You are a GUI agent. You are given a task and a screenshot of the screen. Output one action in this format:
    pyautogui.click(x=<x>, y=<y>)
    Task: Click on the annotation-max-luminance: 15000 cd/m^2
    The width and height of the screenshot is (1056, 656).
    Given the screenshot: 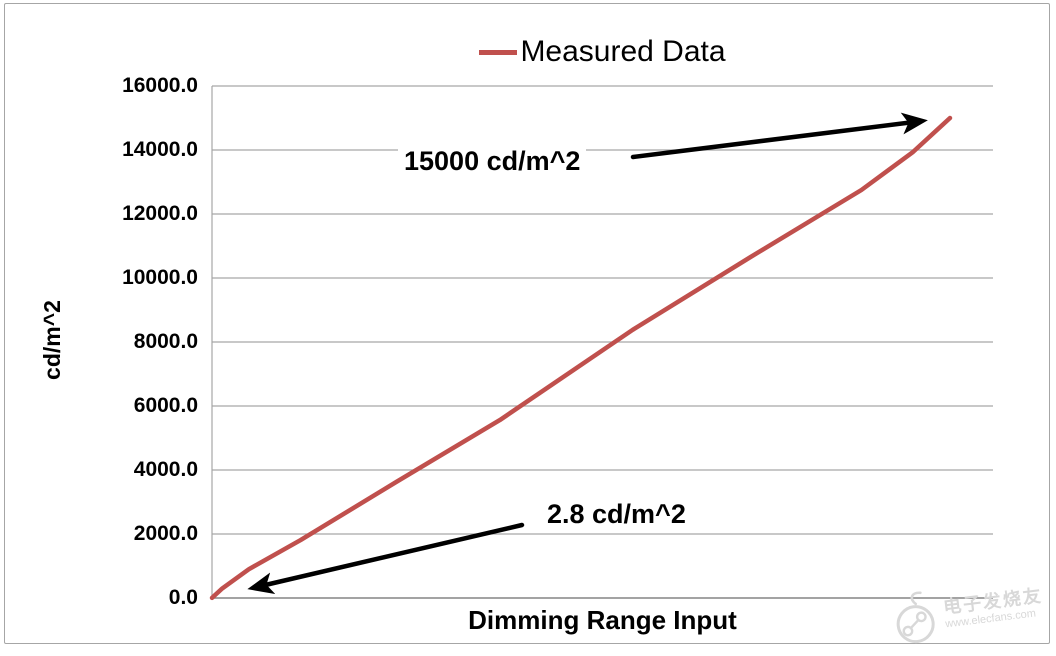 What is the action you would take?
    pyautogui.click(x=492, y=161)
    